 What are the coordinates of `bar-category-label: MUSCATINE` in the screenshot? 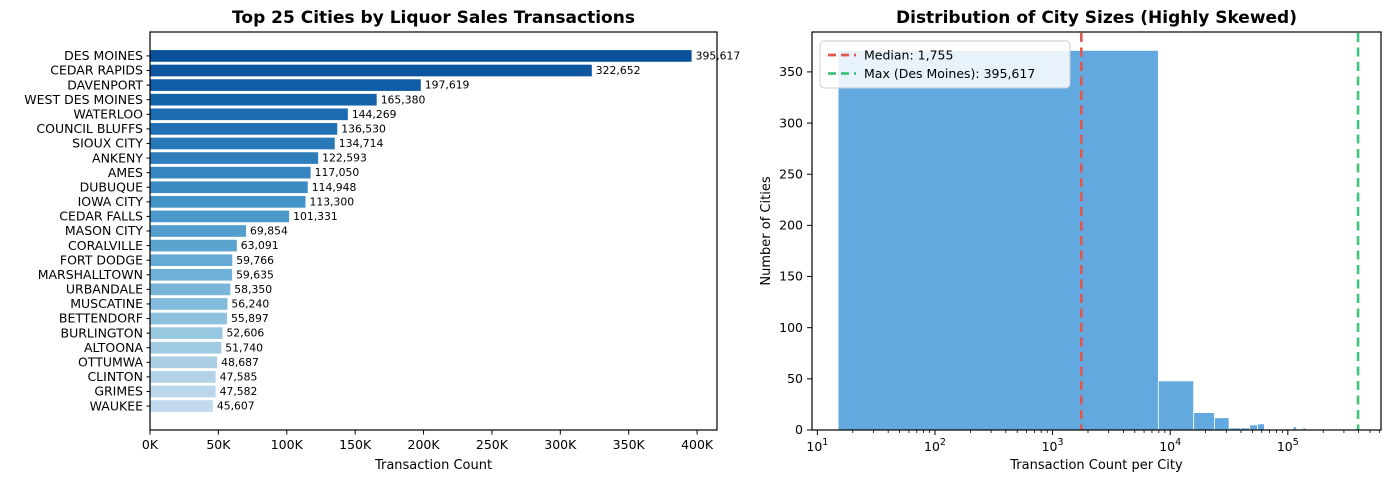 It's located at (106, 303).